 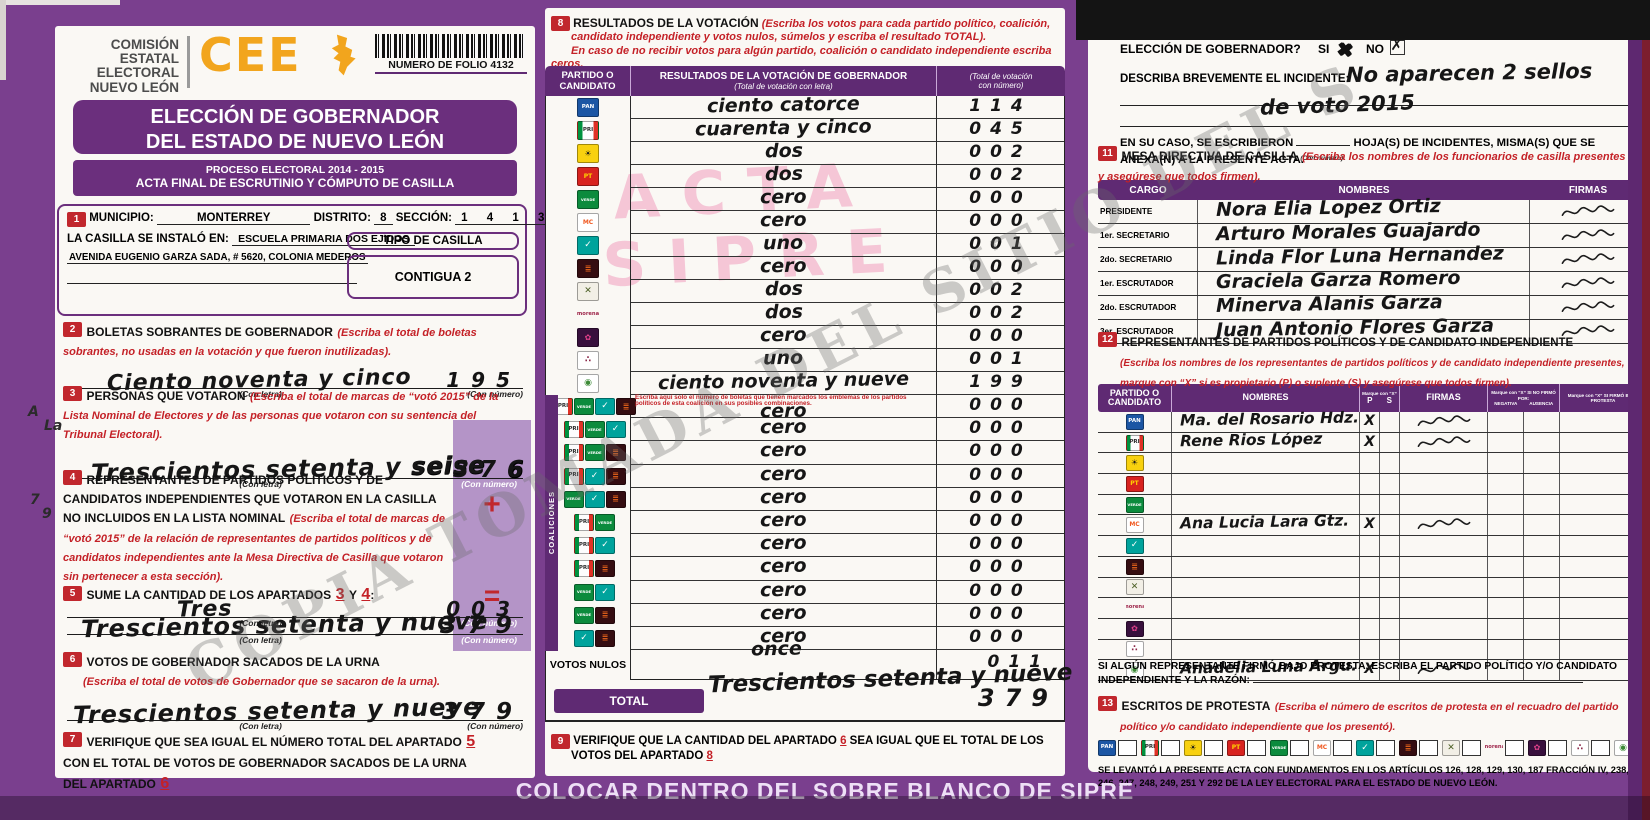 What do you see at coordinates (209, 332) in the screenshot?
I see `section-2-title: BOLETAS SOBRANTES DE GOBERNADOR` at bounding box center [209, 332].